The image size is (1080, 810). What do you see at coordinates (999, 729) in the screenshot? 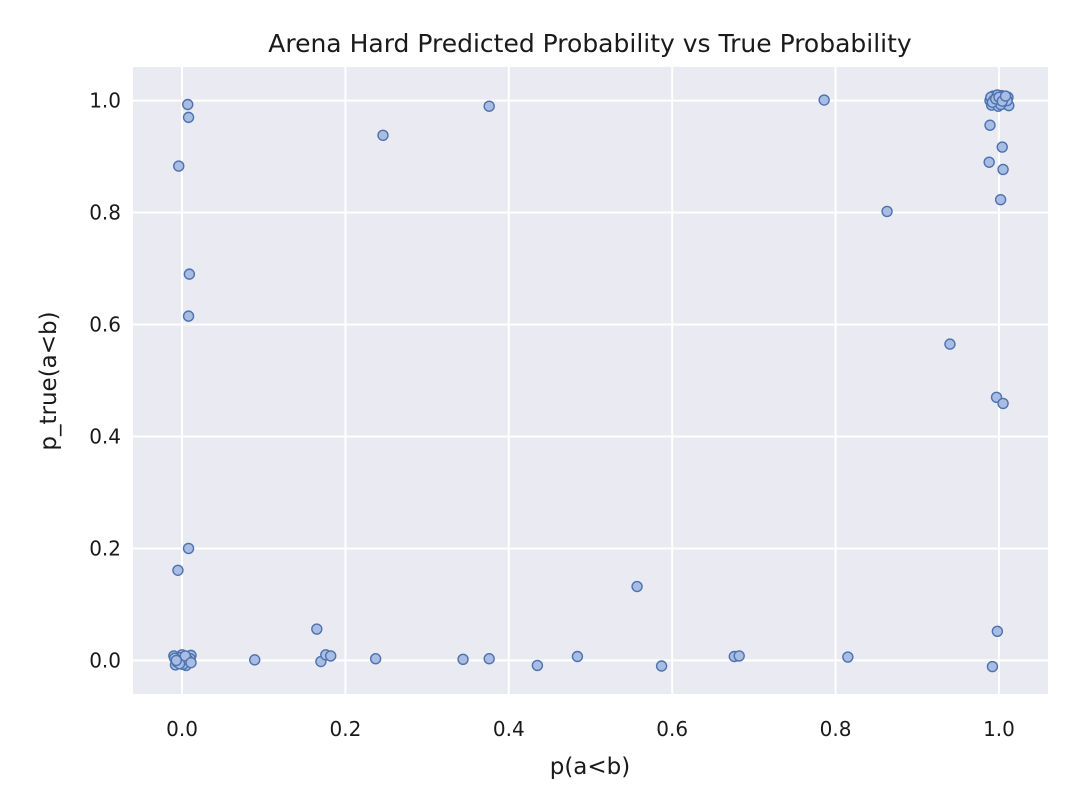
I see `x-tick-label: 1.0` at bounding box center [999, 729].